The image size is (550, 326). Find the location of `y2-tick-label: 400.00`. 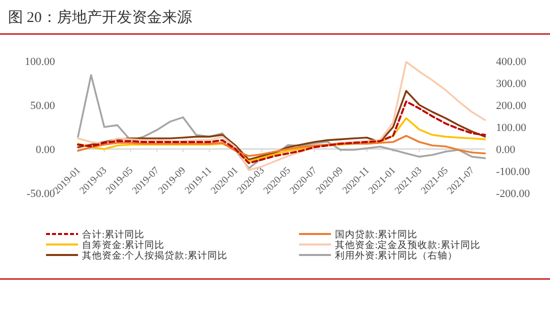

y2-tick-label: 400.00 is located at coordinates (511, 62).